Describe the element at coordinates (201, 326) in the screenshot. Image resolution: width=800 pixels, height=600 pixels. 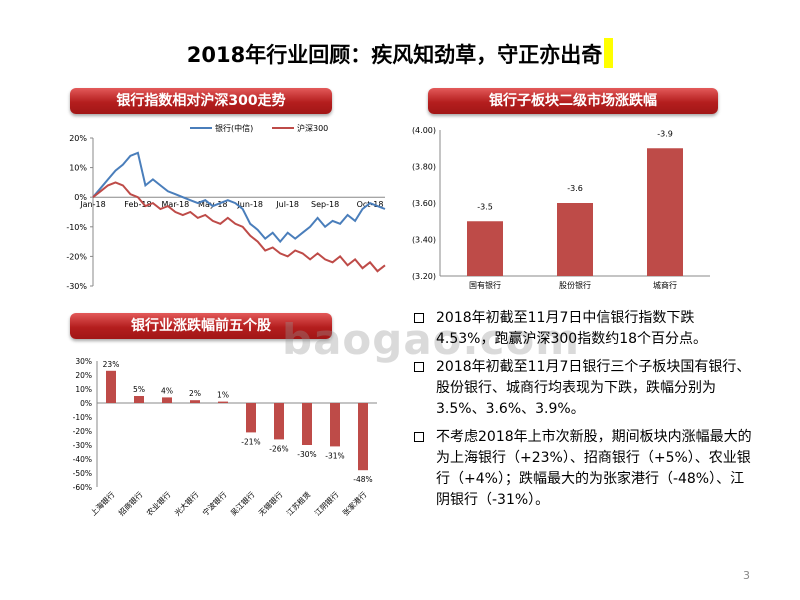
I see `chart3-banner: 银行业涨跌幅前五个股` at that location.